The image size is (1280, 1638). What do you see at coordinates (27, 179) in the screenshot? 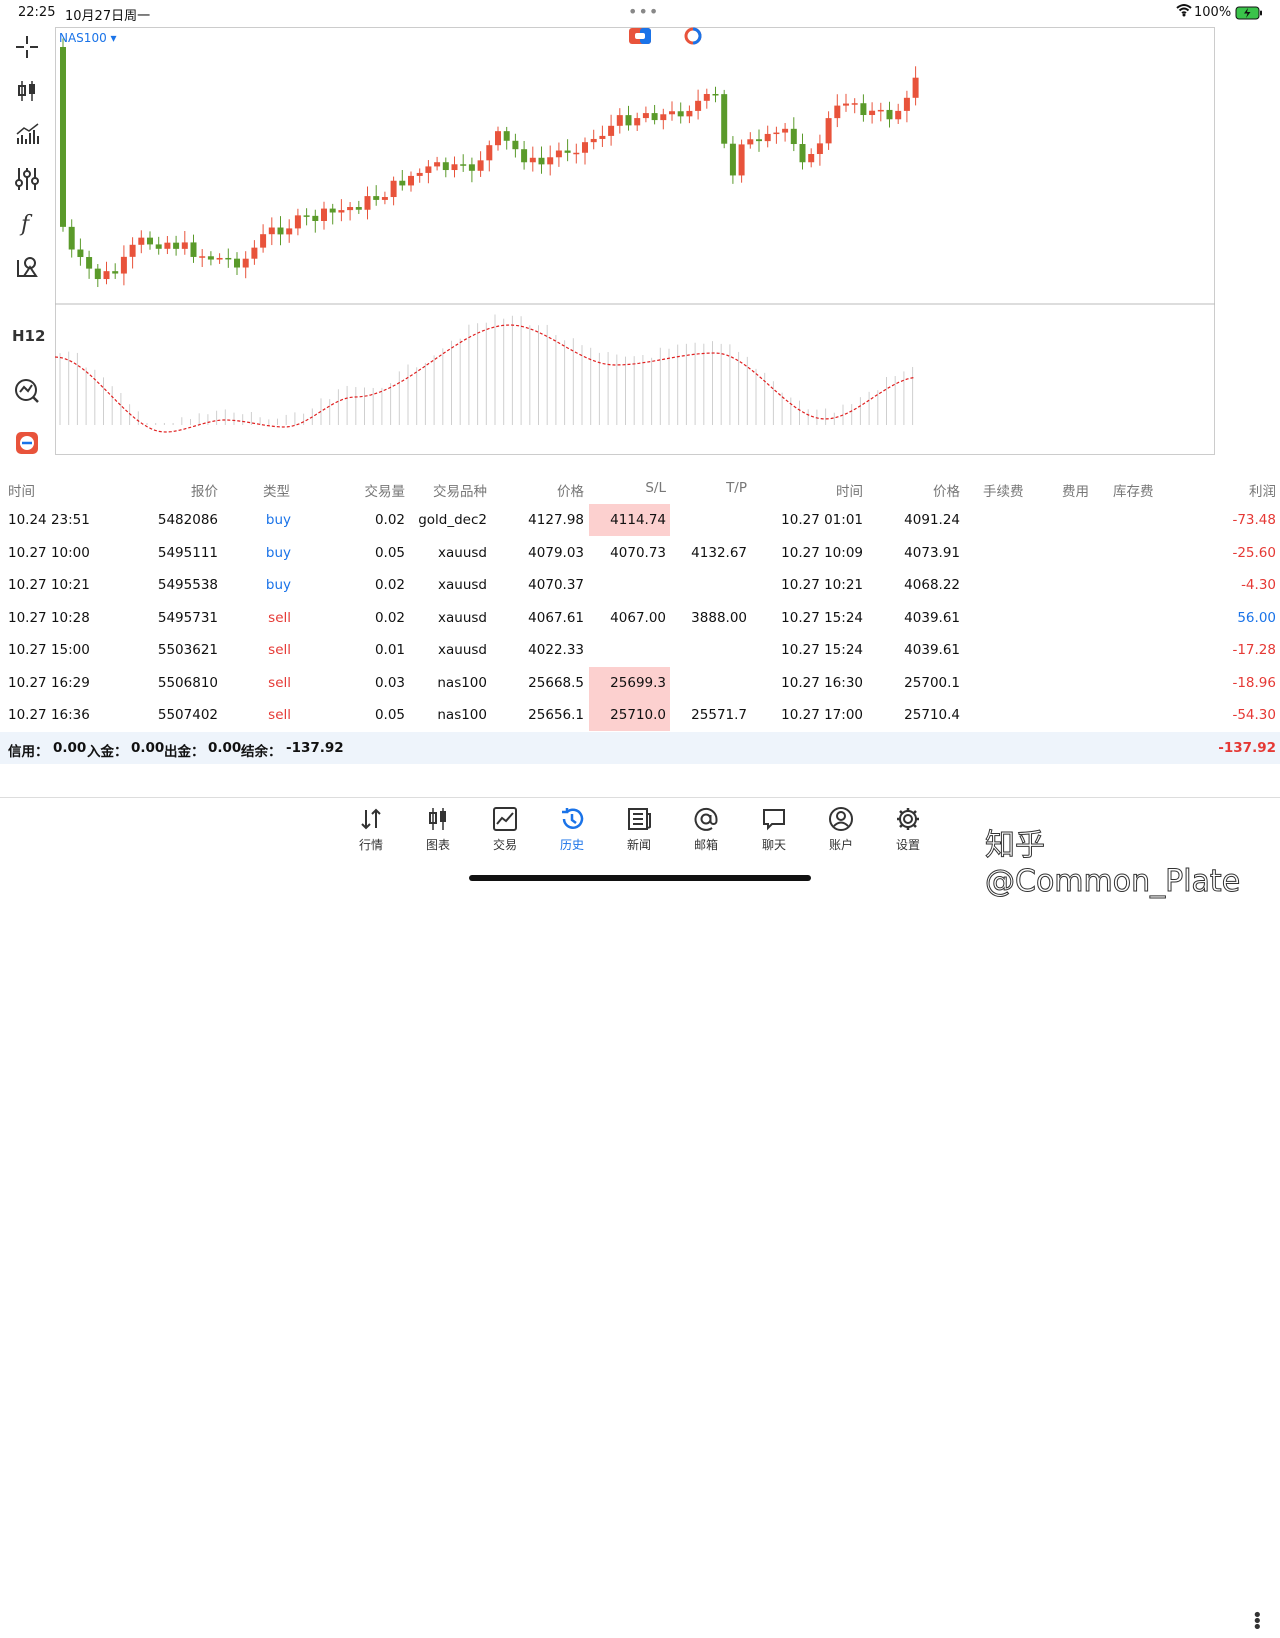
I see `adjust-sliders-icon` at bounding box center [27, 179].